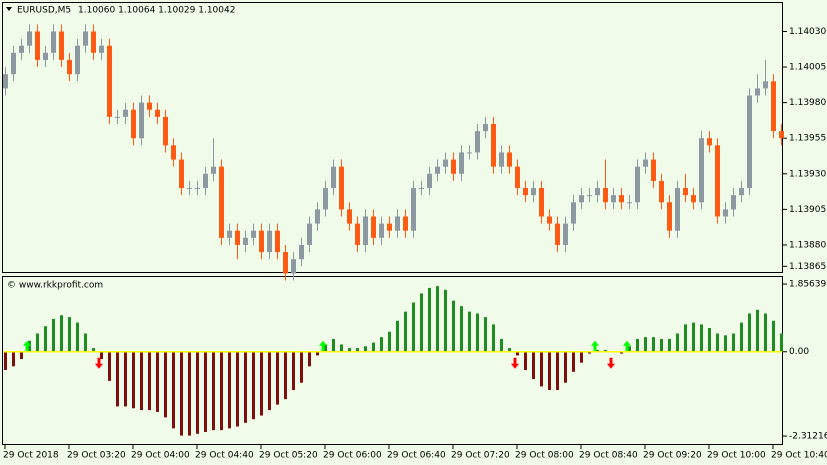 Image resolution: width=827 pixels, height=465 pixels. Describe the element at coordinates (224, 456) in the screenshot. I see `x-tick-label: 29 Oct 04:40` at that location.